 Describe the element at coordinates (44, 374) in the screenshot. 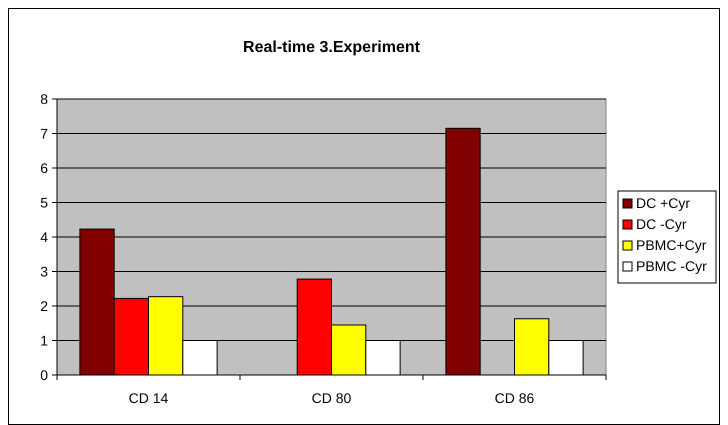

I see `y-tick-label: 0` at that location.